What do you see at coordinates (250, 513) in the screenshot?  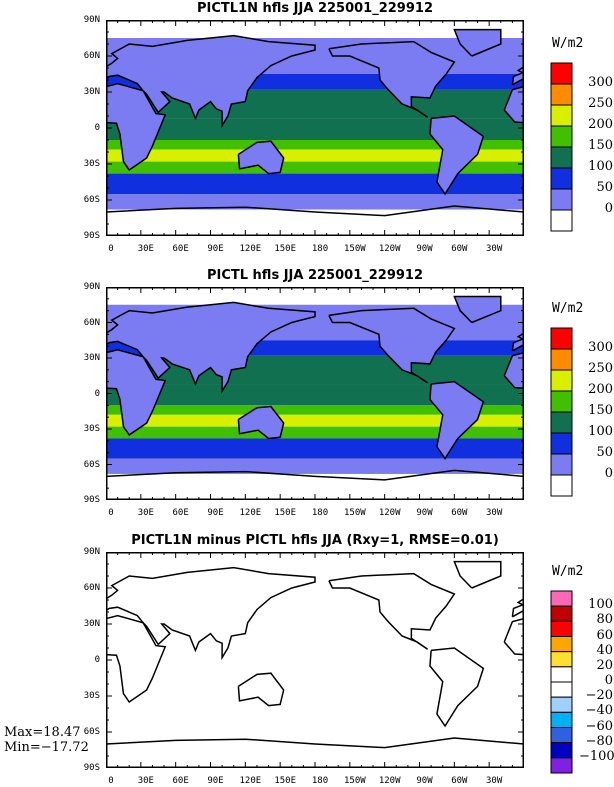 I see `lon-tick-label: 120E` at bounding box center [250, 513].